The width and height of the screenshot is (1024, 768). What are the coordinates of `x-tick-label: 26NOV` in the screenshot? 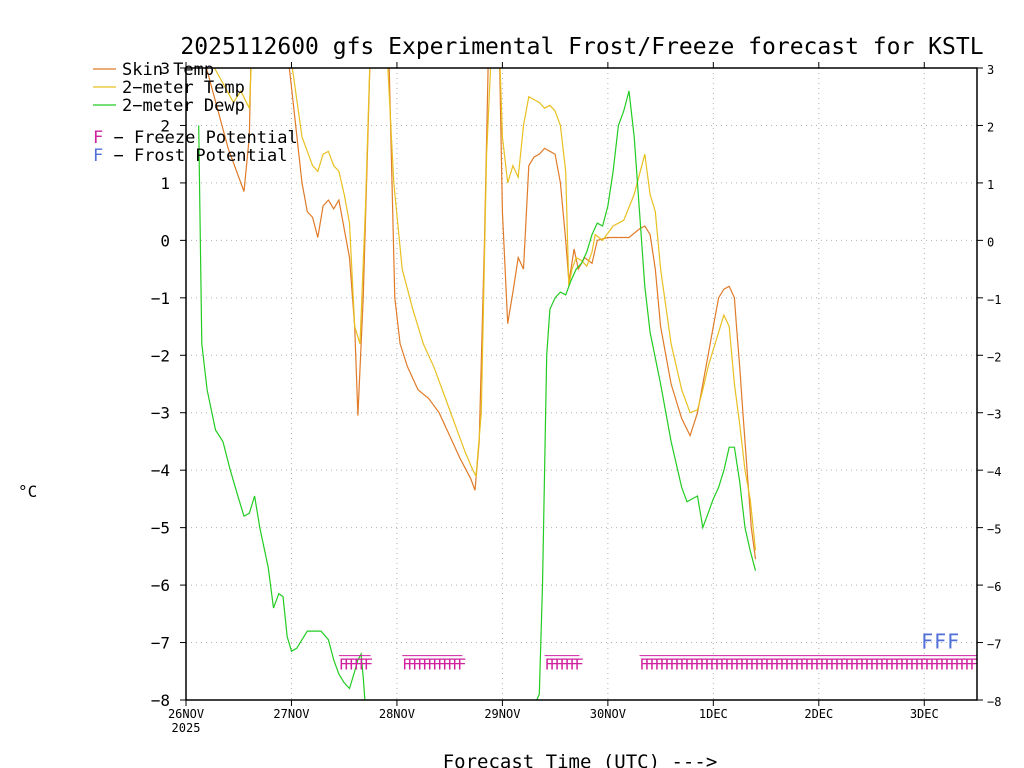 It's located at (186, 714).